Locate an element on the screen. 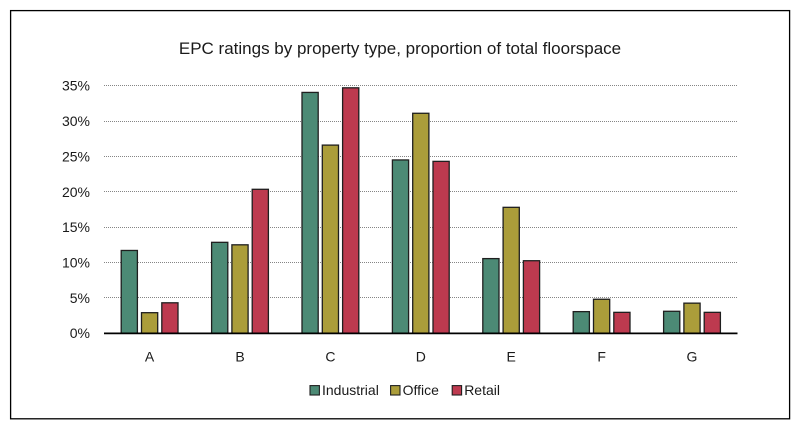  svg-text: 5% is located at coordinates (80, 298).